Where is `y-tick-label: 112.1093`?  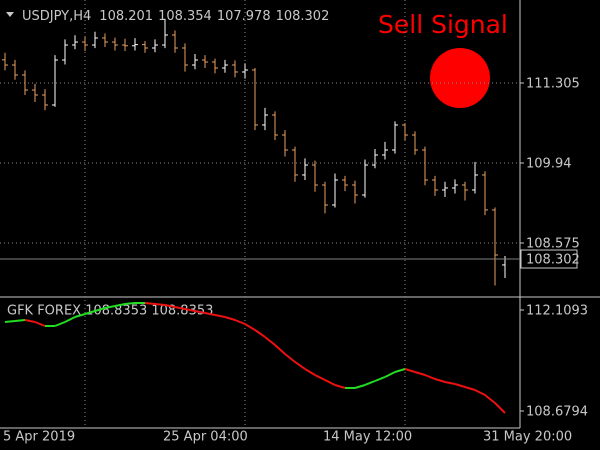 y-tick-label: 112.1093 is located at coordinates (557, 311).